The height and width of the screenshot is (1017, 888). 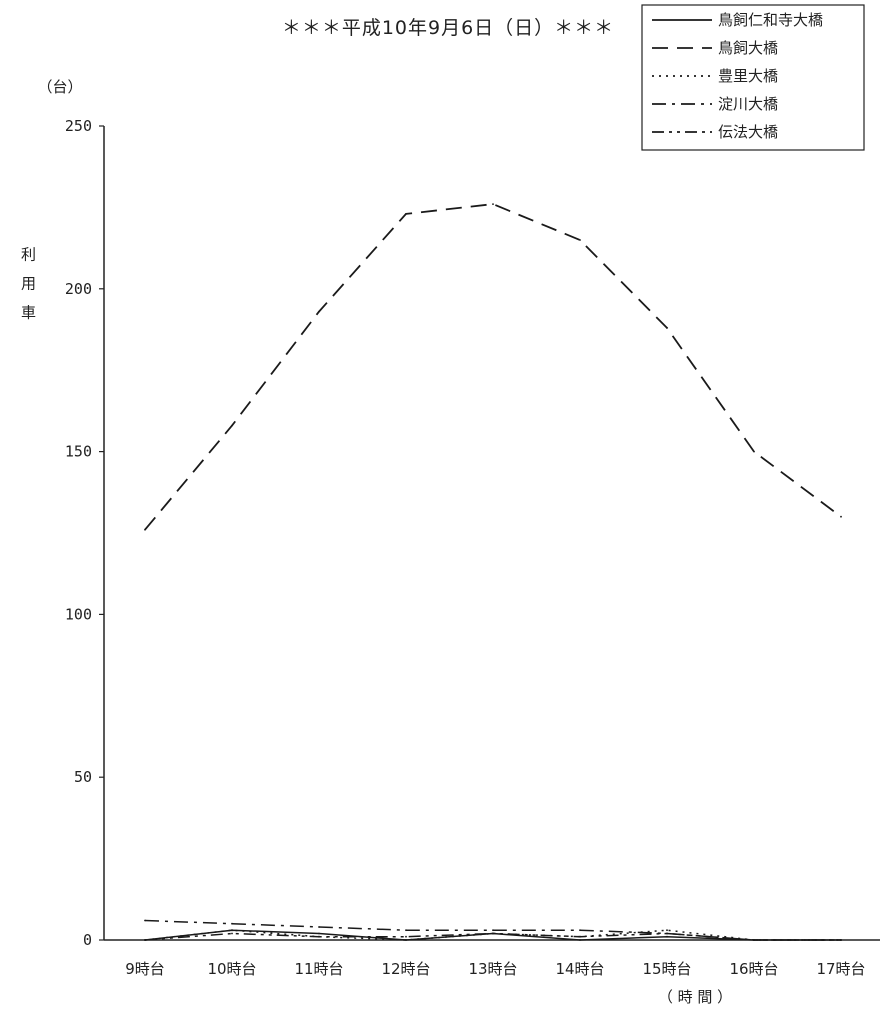 I want to click on x-tick-label: 9時台, so click(x=145, y=969).